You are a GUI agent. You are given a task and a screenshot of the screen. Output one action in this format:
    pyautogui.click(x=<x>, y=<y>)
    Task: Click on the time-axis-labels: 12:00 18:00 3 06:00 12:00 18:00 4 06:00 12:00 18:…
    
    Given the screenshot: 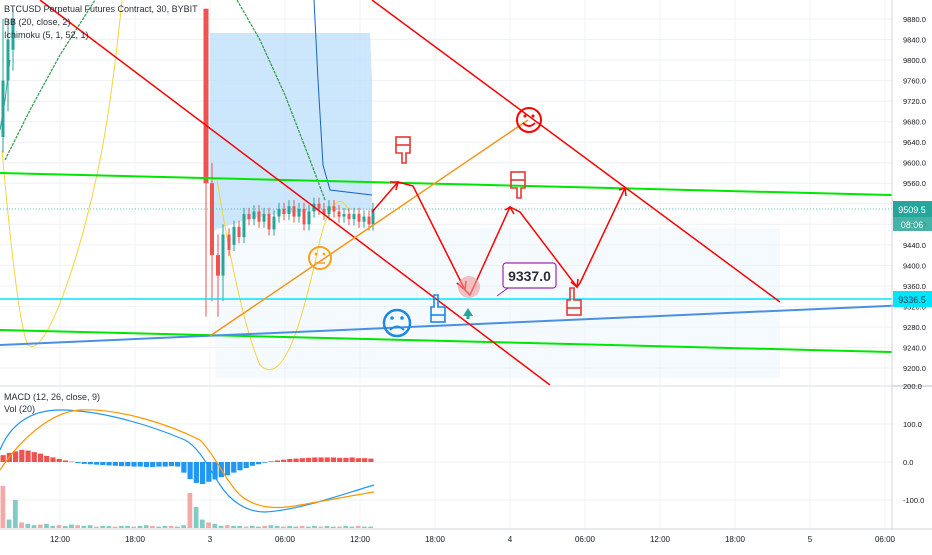 What is the action you would take?
    pyautogui.click(x=473, y=539)
    